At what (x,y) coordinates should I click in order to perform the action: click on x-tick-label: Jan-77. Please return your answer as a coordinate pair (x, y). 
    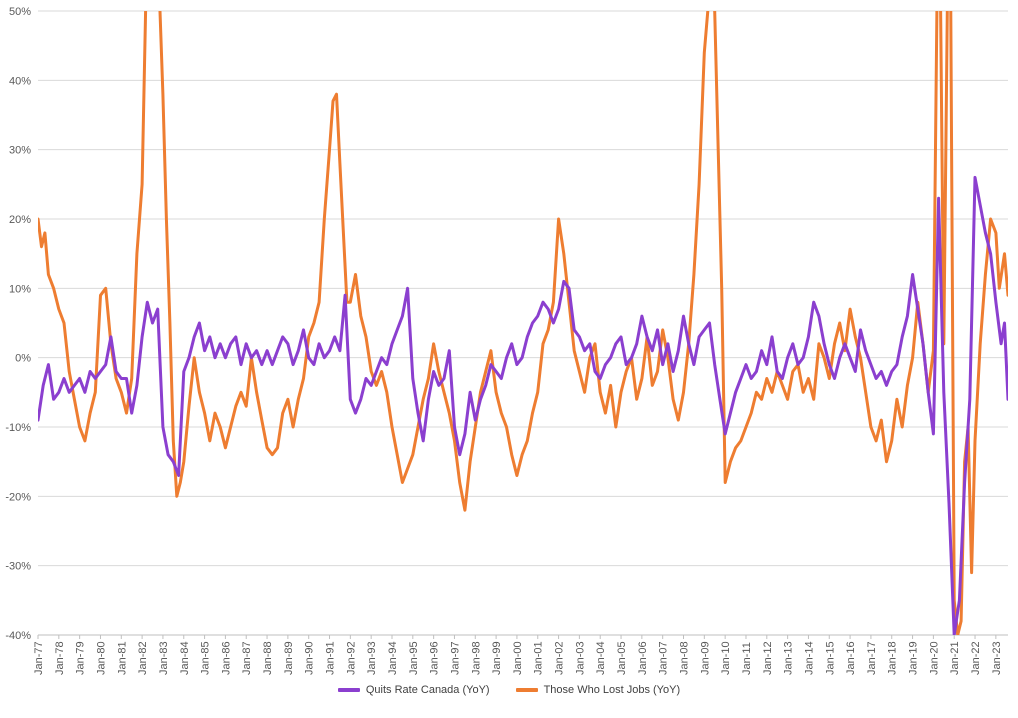
    Looking at the image, I should click on (39, 658).